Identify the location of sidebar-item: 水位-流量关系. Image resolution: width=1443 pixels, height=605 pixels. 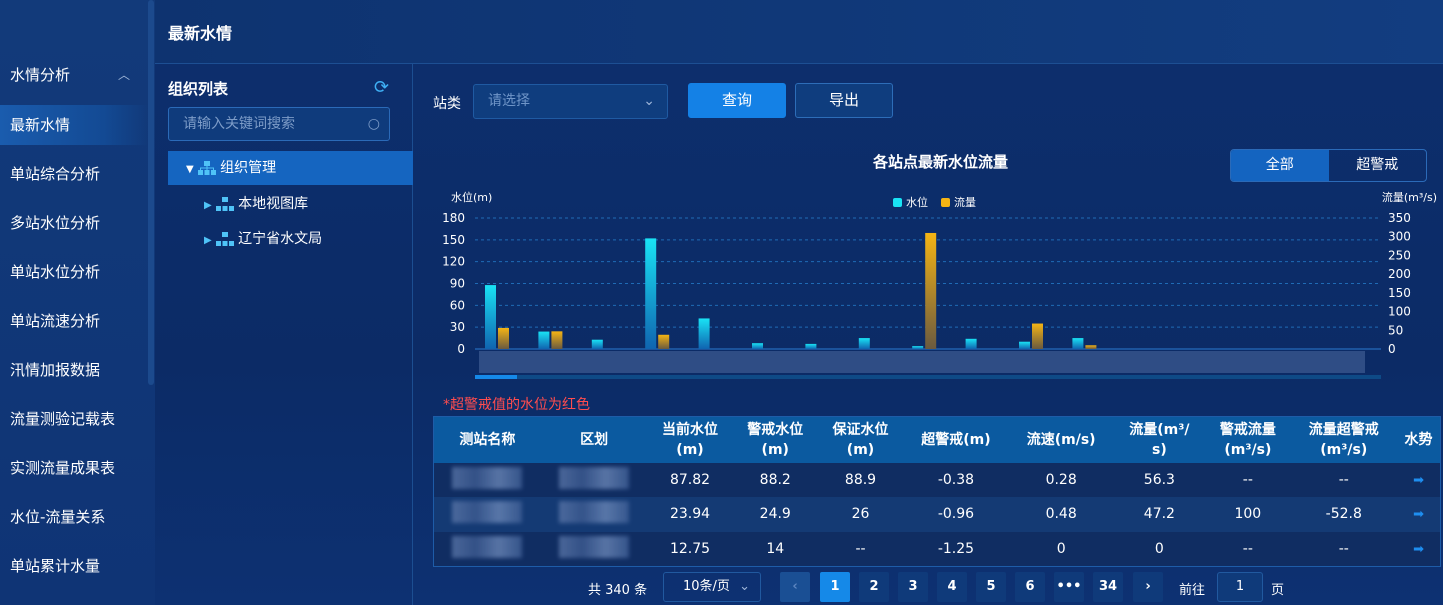
(58, 517).